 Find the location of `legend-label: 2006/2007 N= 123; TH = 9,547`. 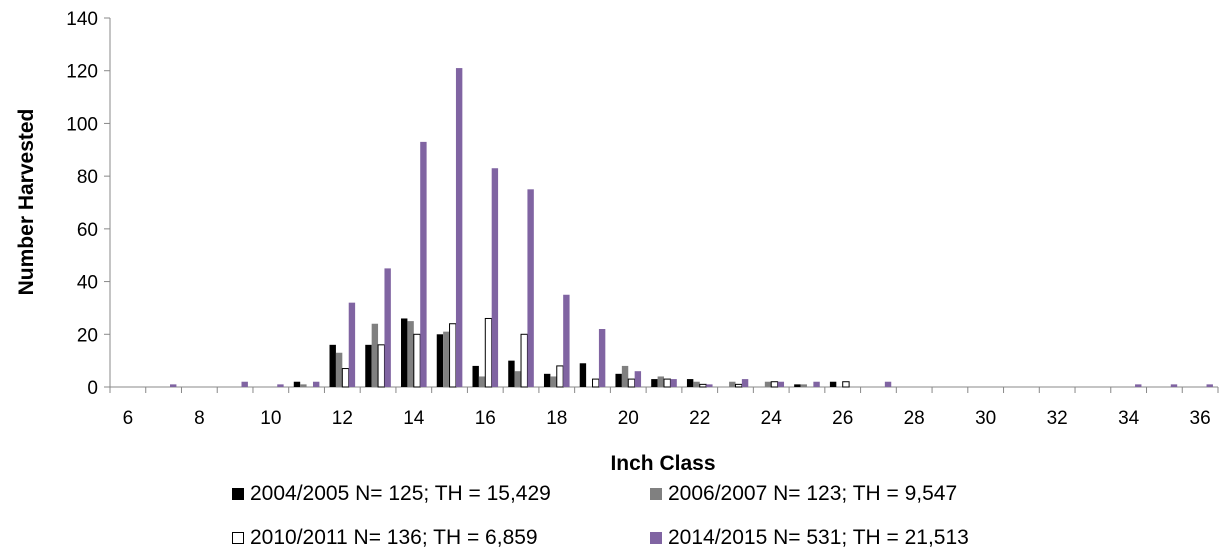

legend-label: 2006/2007 N= 123; TH = 9,547 is located at coordinates (813, 493).